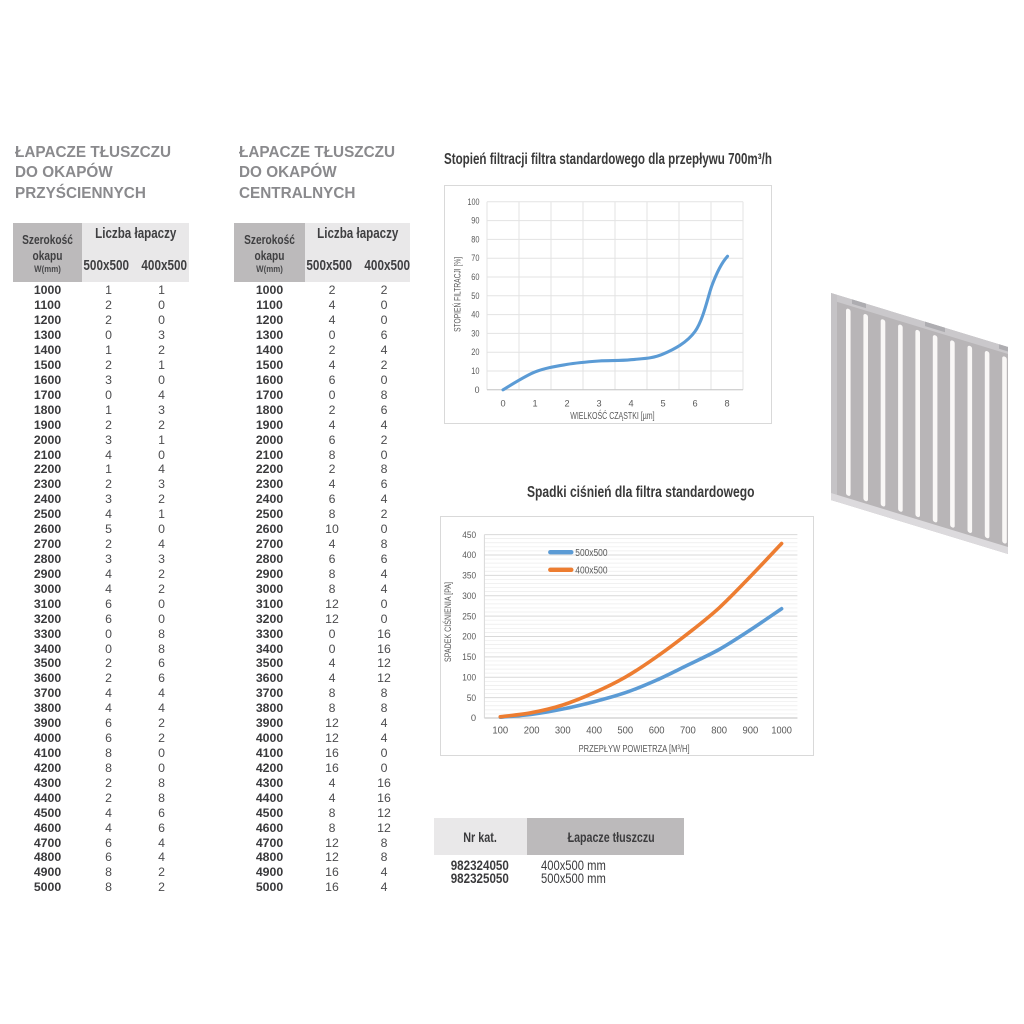 The width and height of the screenshot is (1024, 1024). Describe the element at coordinates (534, 403) in the screenshot. I see `svg-text: 1` at that location.